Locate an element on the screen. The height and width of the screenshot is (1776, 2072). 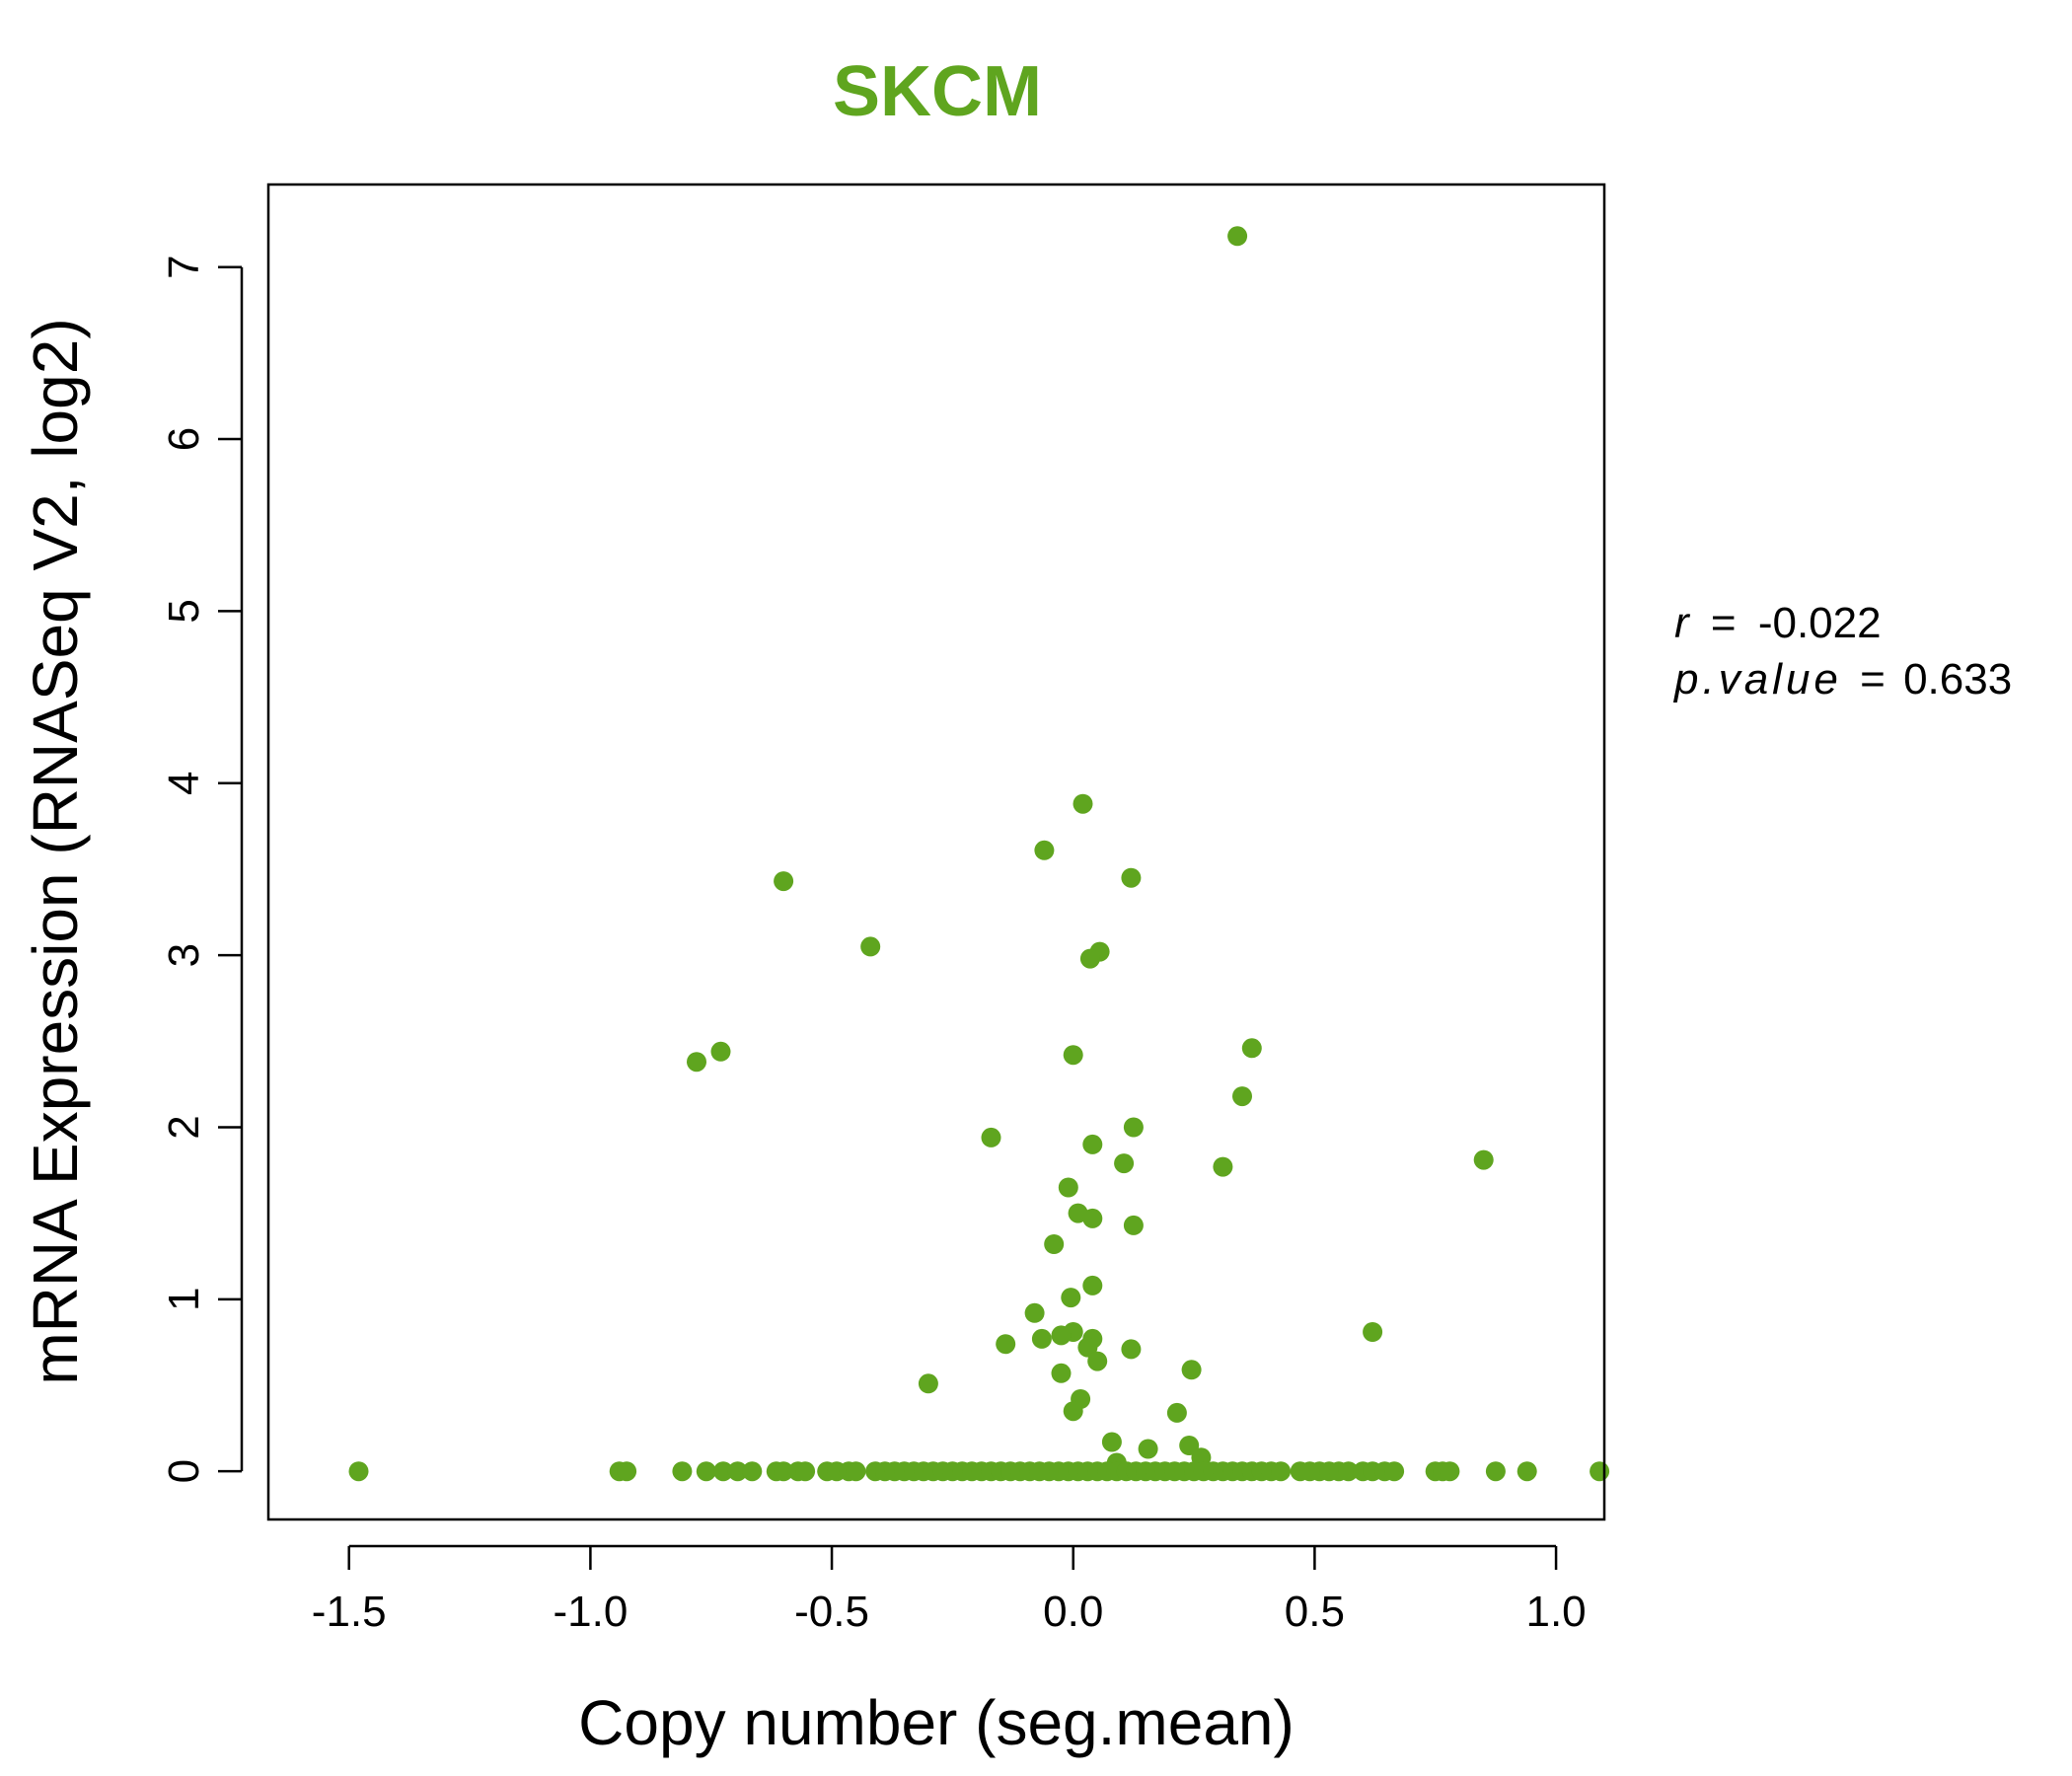
x-tick-label: -1.0 is located at coordinates (591, 1612).